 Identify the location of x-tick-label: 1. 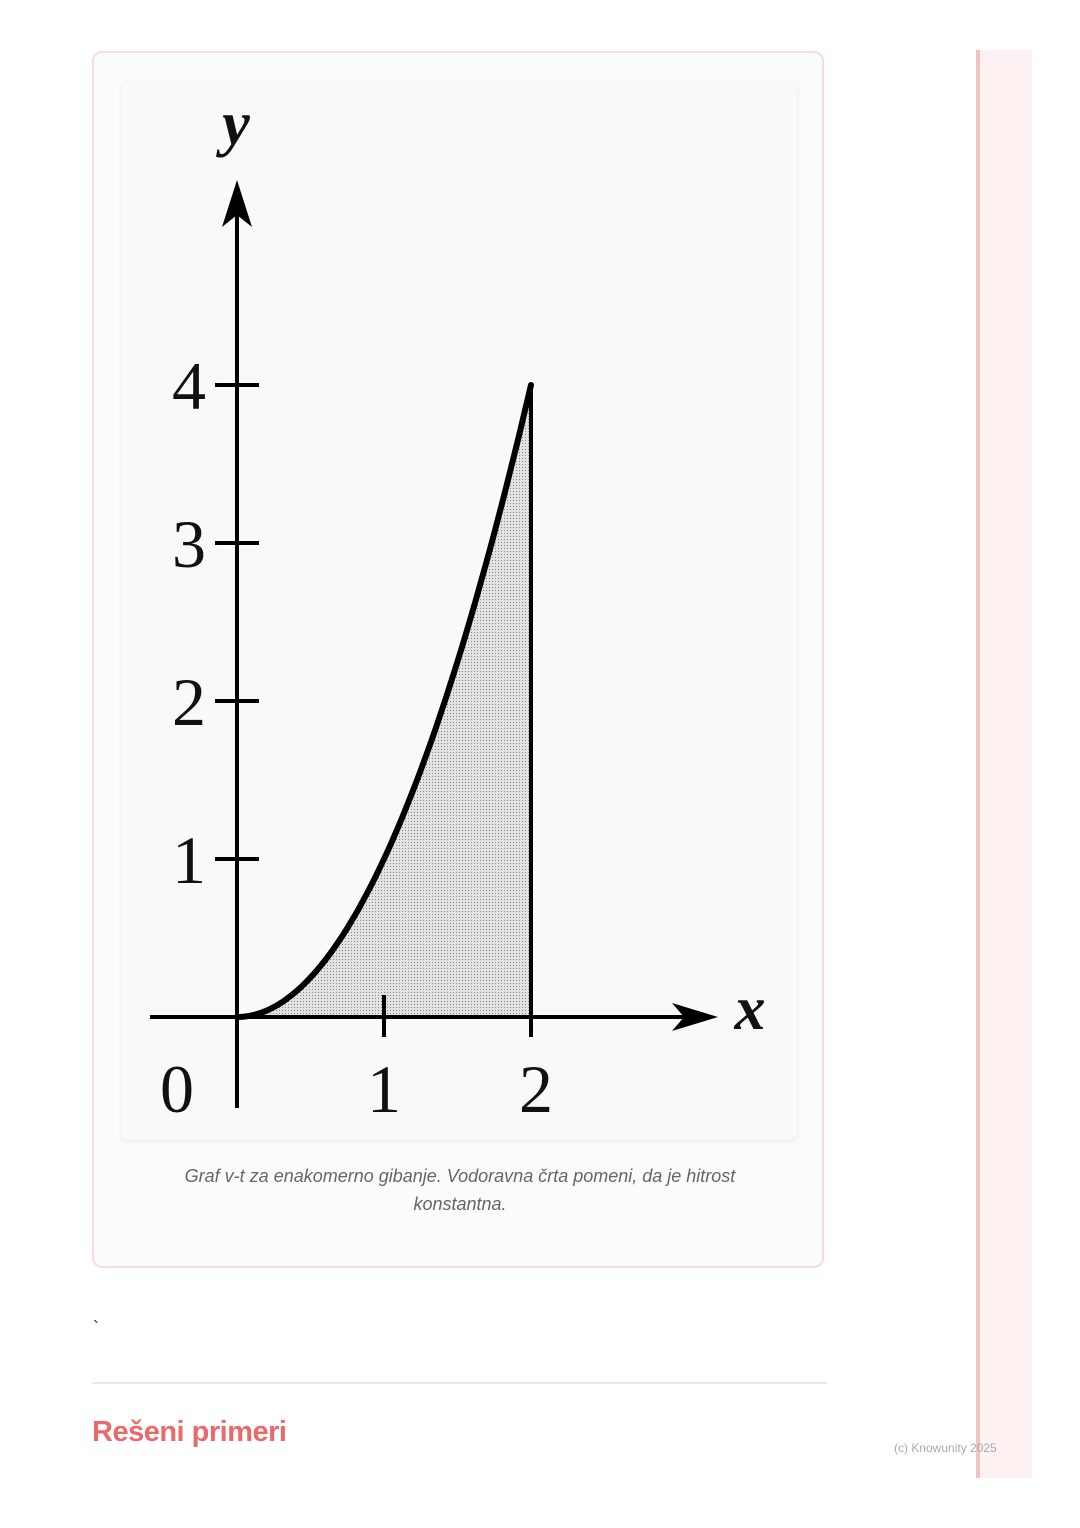
(384, 1089).